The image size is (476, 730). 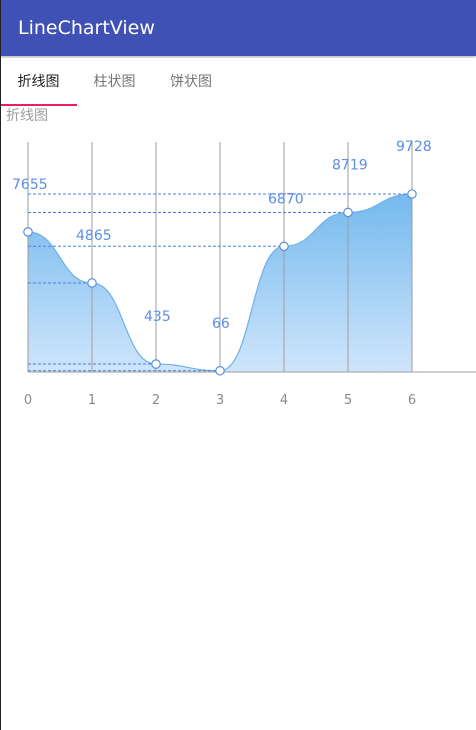 I want to click on x-tick-label-4: 4, so click(x=284, y=400).